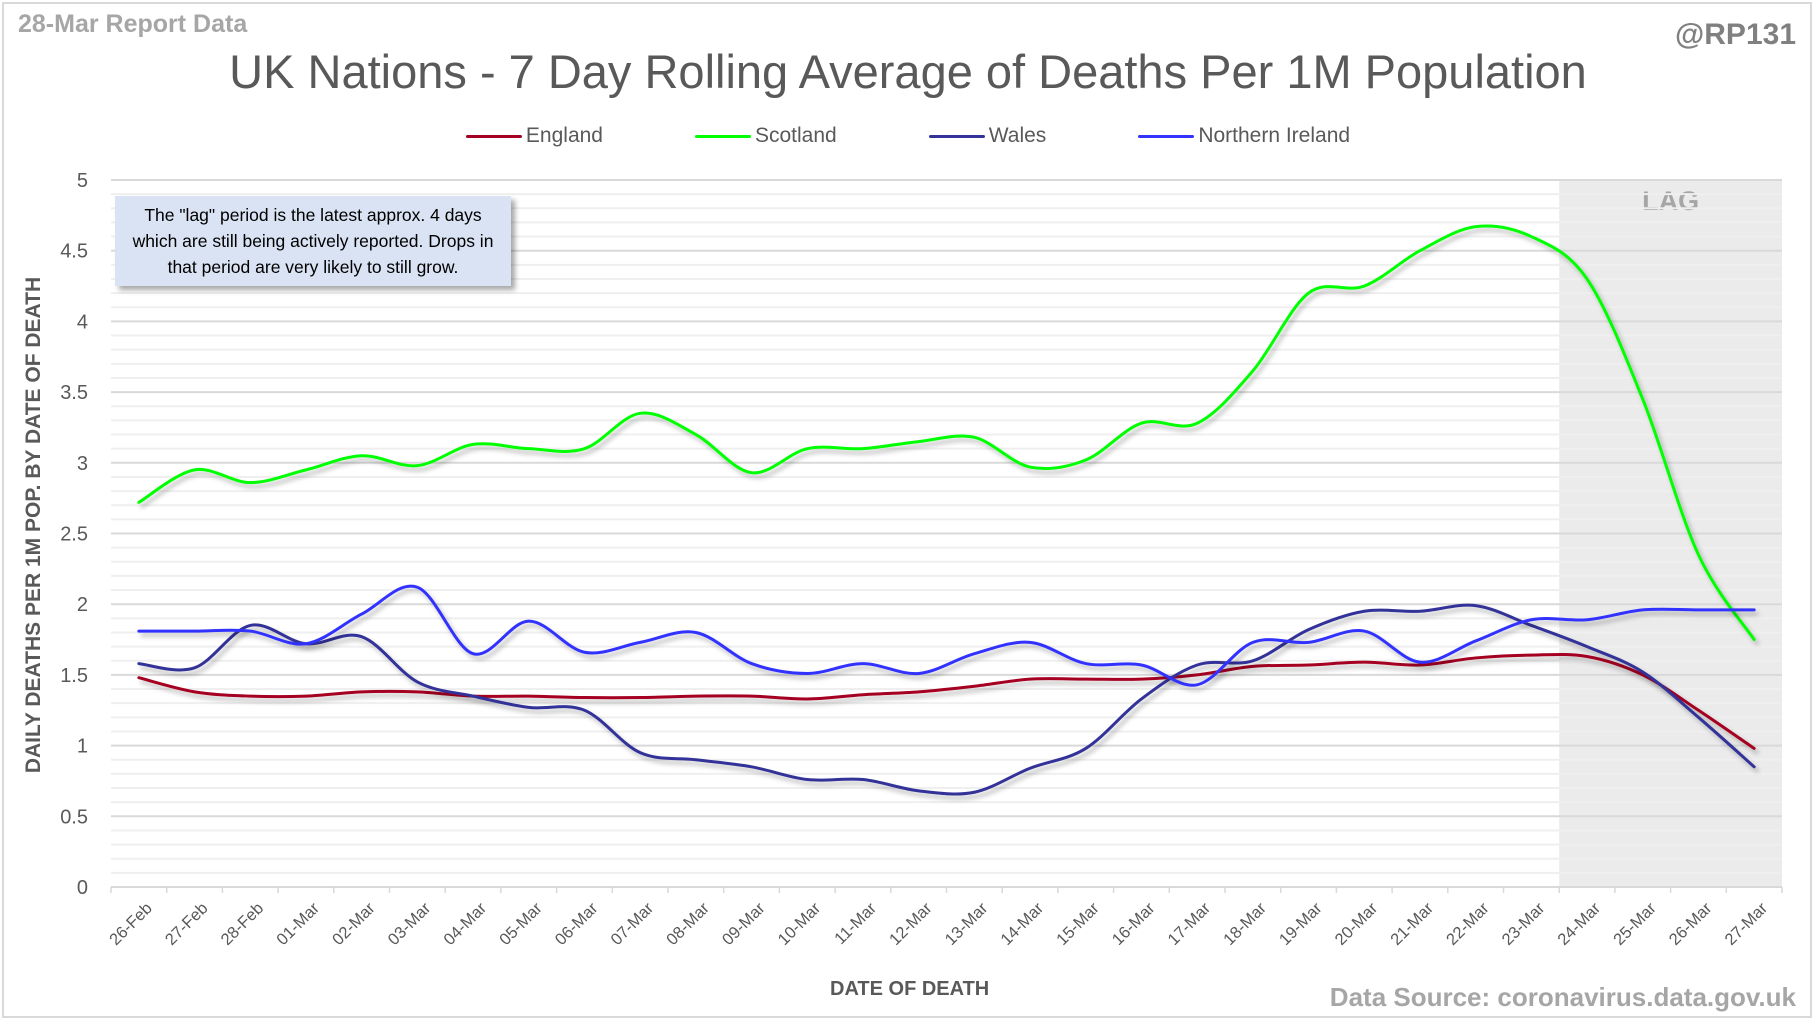 Image resolution: width=1816 pixels, height=1022 pixels. What do you see at coordinates (1078, 924) in the screenshot?
I see `x-tick-label: 15-Mar` at bounding box center [1078, 924].